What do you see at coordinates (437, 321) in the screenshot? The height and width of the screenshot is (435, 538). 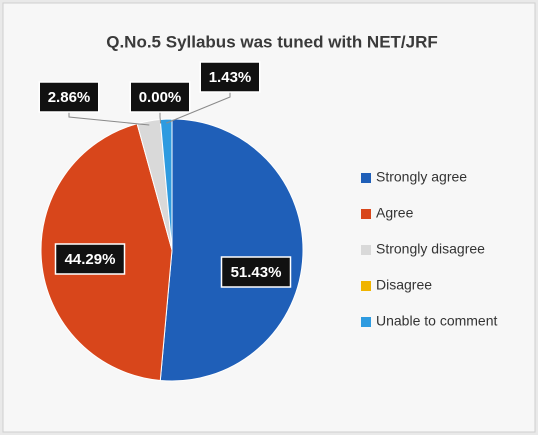 I see `legend-label: Unable to comment` at bounding box center [437, 321].